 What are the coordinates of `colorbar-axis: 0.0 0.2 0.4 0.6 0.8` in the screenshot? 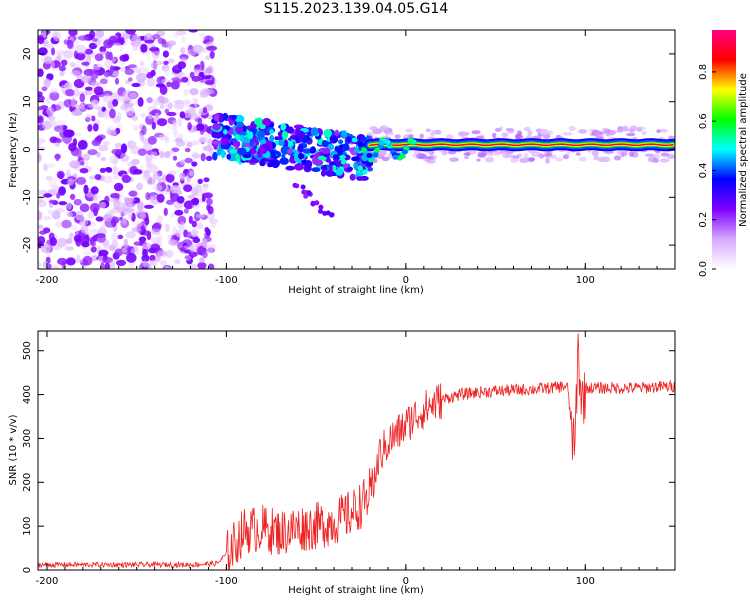 It's located at (707, 170).